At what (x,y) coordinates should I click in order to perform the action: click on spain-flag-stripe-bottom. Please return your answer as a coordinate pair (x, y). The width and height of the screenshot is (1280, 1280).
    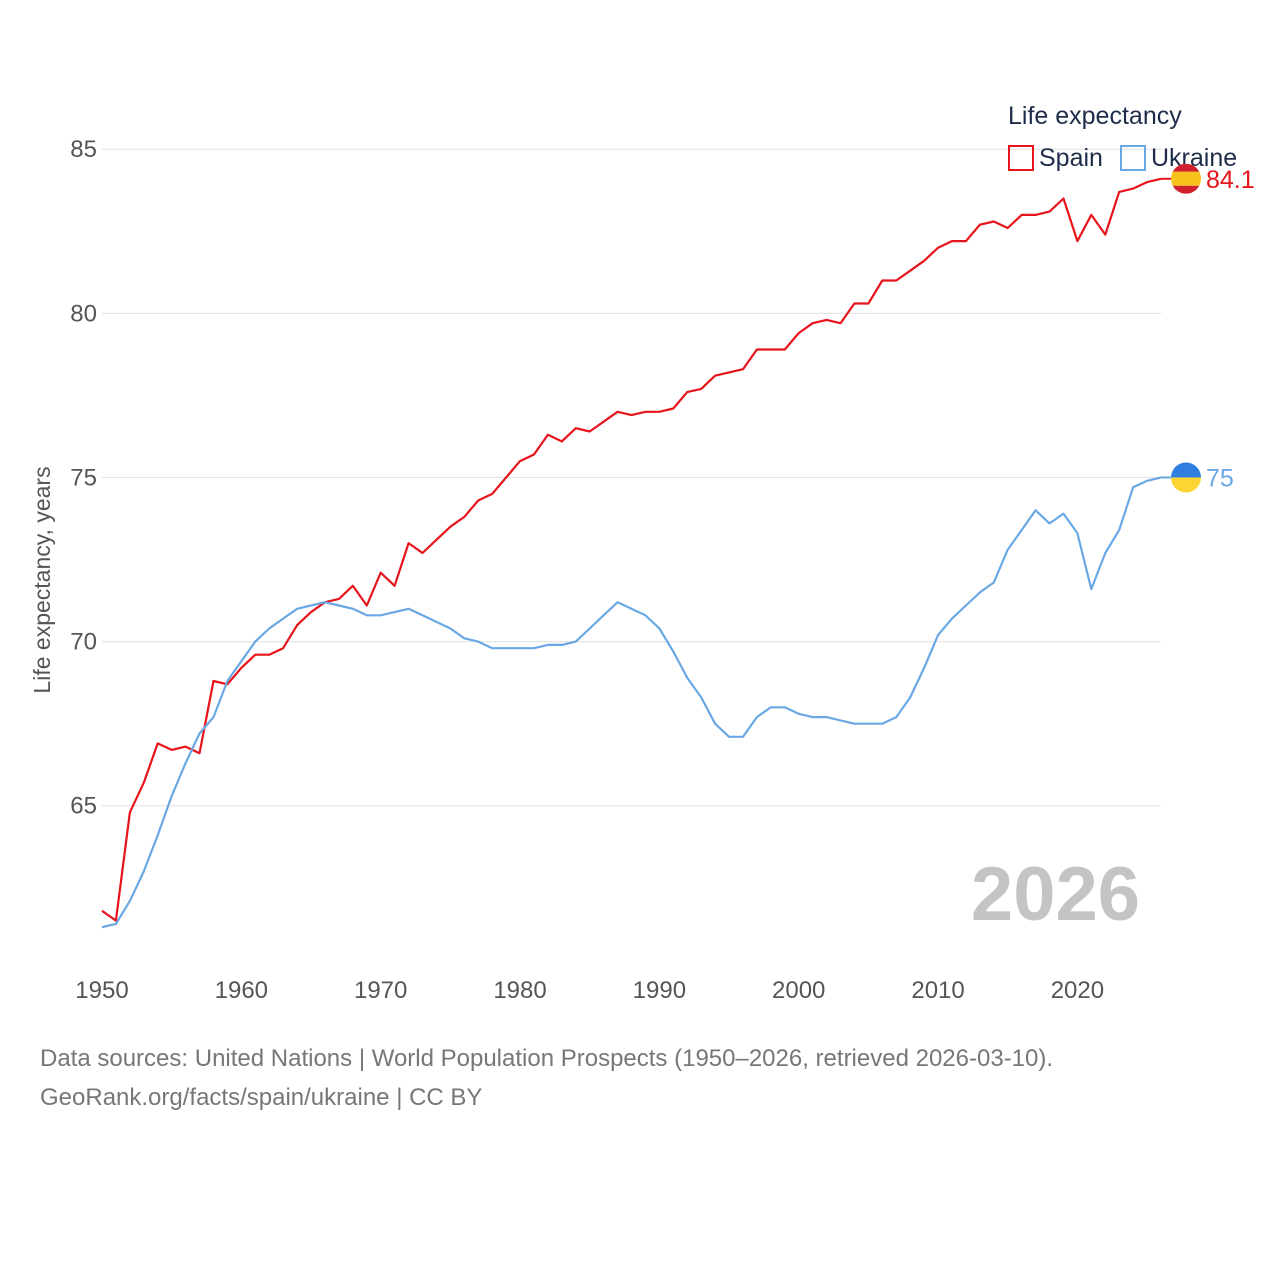
    Looking at the image, I should click on (1186, 189).